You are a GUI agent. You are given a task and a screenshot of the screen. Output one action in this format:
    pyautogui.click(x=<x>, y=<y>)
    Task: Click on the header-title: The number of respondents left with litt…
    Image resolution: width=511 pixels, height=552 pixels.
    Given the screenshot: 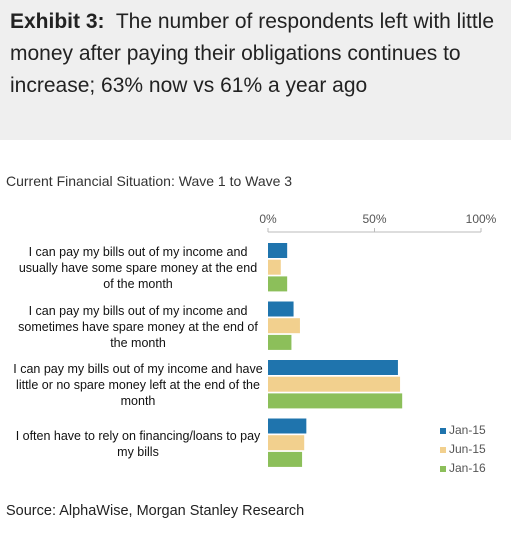 What is the action you would take?
    pyautogui.click(x=252, y=53)
    